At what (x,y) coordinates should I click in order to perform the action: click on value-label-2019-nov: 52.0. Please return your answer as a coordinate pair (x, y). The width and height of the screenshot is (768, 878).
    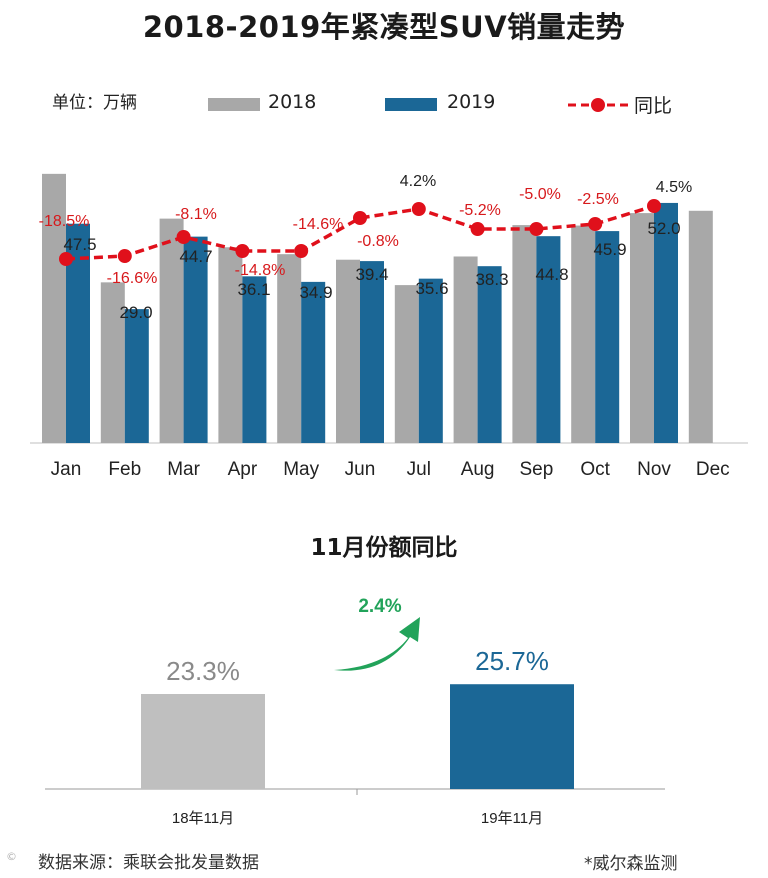
    Looking at the image, I should click on (663, 228).